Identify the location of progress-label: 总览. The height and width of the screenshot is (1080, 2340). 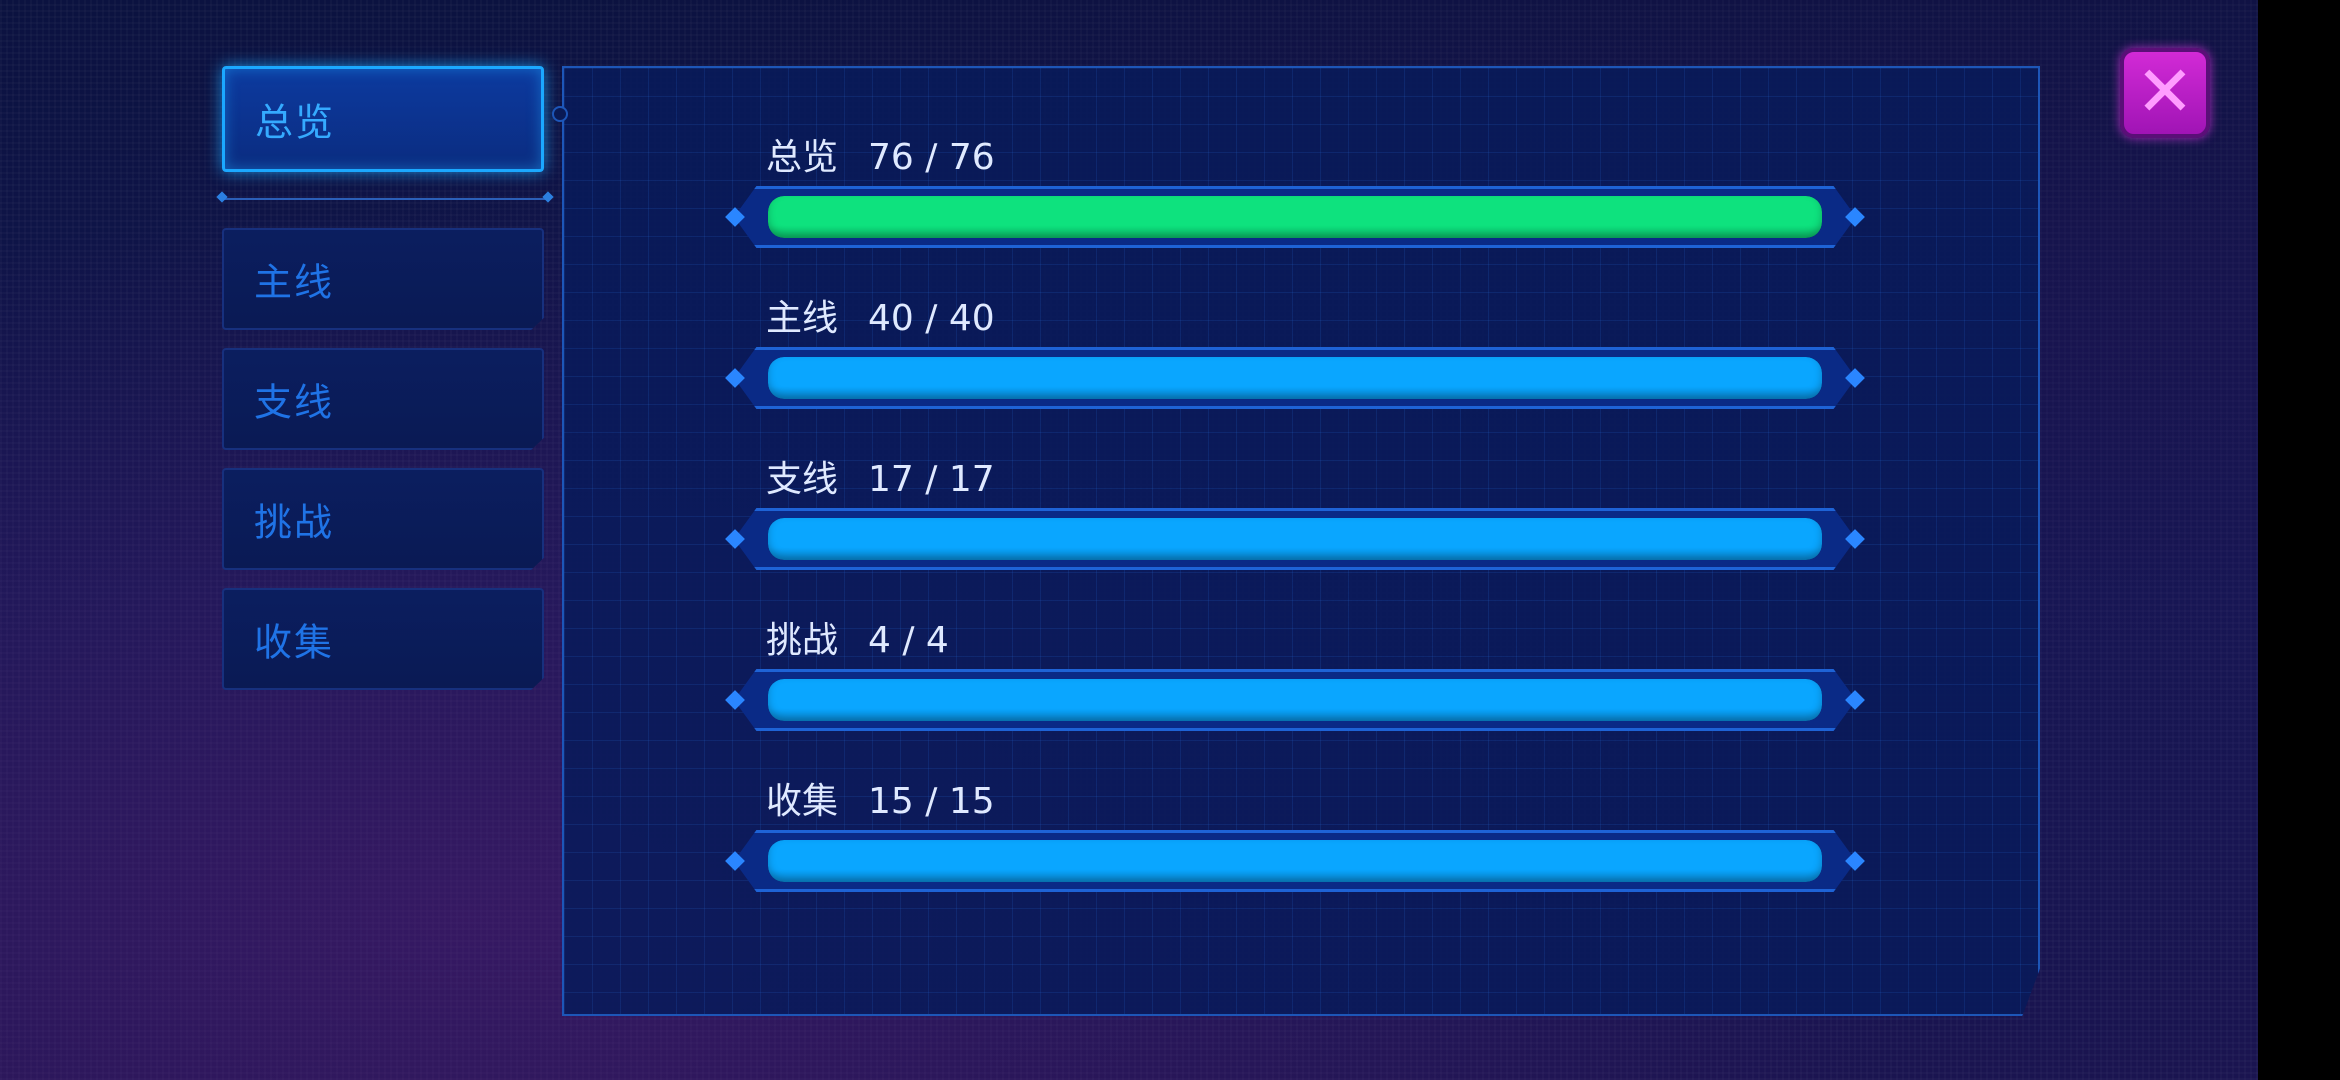
(802, 157).